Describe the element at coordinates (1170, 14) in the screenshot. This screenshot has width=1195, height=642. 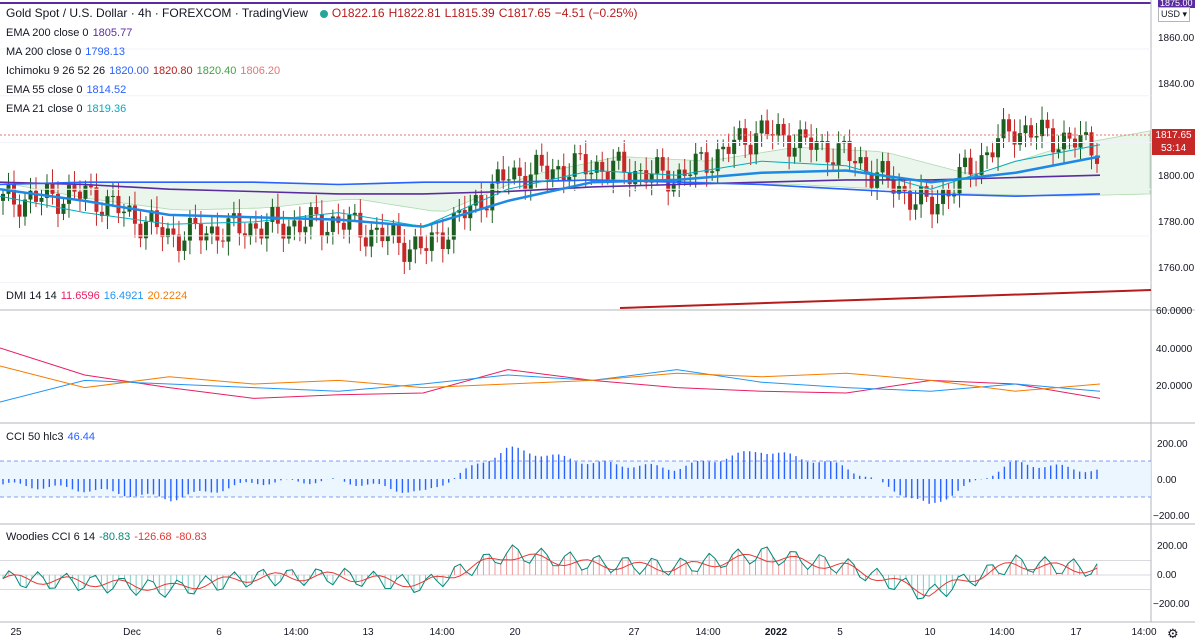
I see `currency-label: USD` at that location.